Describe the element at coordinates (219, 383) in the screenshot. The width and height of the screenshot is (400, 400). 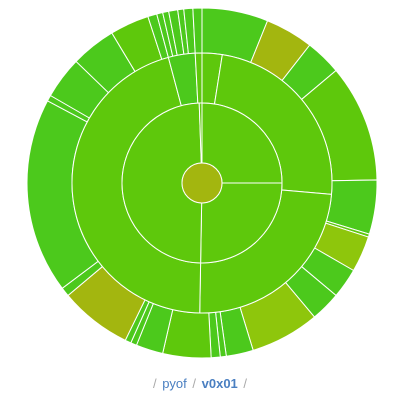
I see `breadcrumb-item-current: v0x01` at that location.